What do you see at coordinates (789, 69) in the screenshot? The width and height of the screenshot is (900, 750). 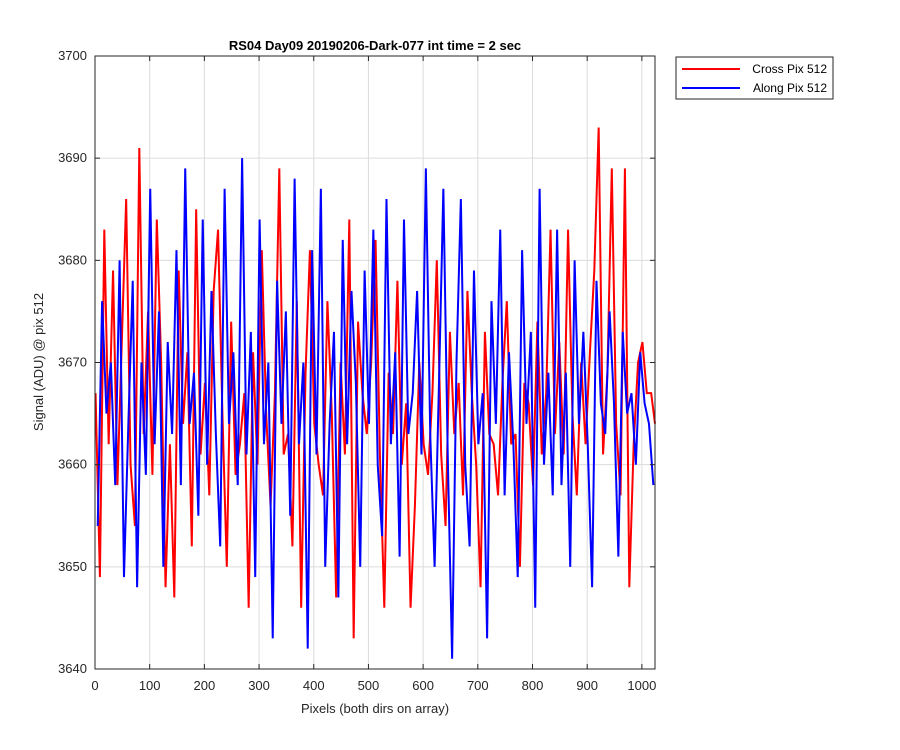 I see `legend-label-cross-pix: Cross Pix 512` at bounding box center [789, 69].